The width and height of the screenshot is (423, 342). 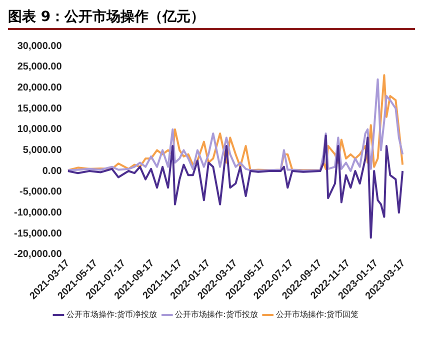 What do you see at coordinates (52, 171) in the screenshot?
I see `y-tick-label: 0.00` at bounding box center [52, 171].